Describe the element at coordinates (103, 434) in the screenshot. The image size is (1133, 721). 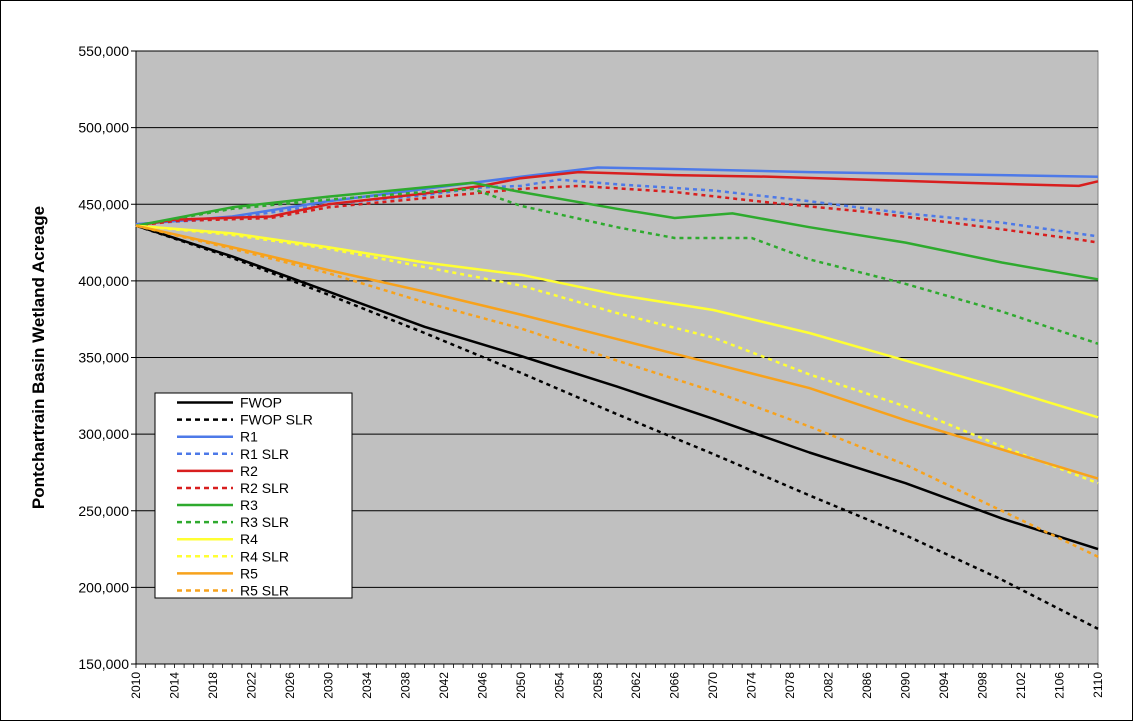
I see `y-tick-label: 300,000` at that location.